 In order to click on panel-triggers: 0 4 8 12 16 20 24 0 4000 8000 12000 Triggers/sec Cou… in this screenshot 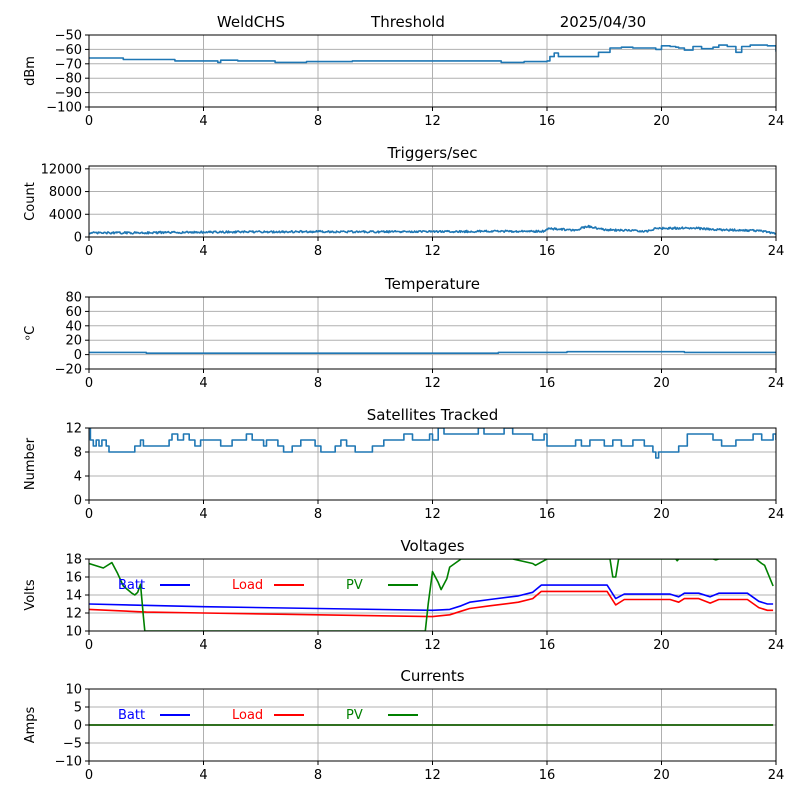, I will do `click(403, 201)`.